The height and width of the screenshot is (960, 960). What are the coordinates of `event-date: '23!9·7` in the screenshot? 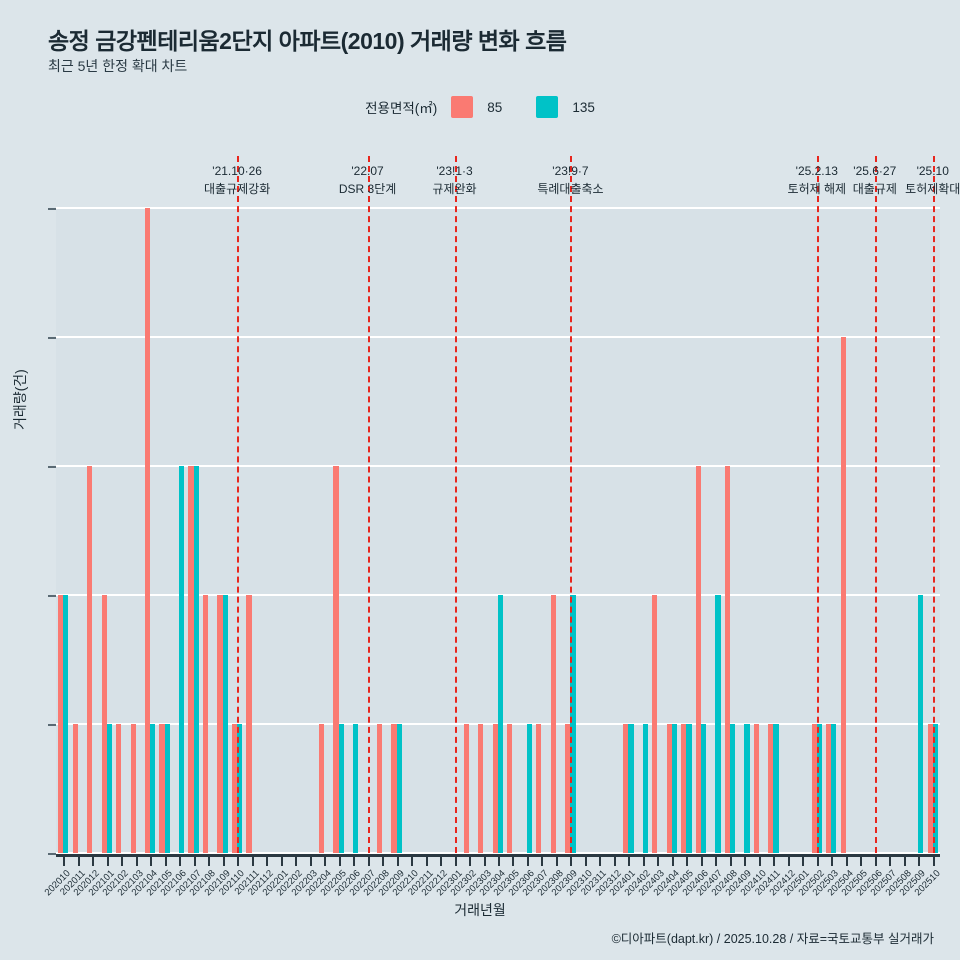 It's located at (570, 171).